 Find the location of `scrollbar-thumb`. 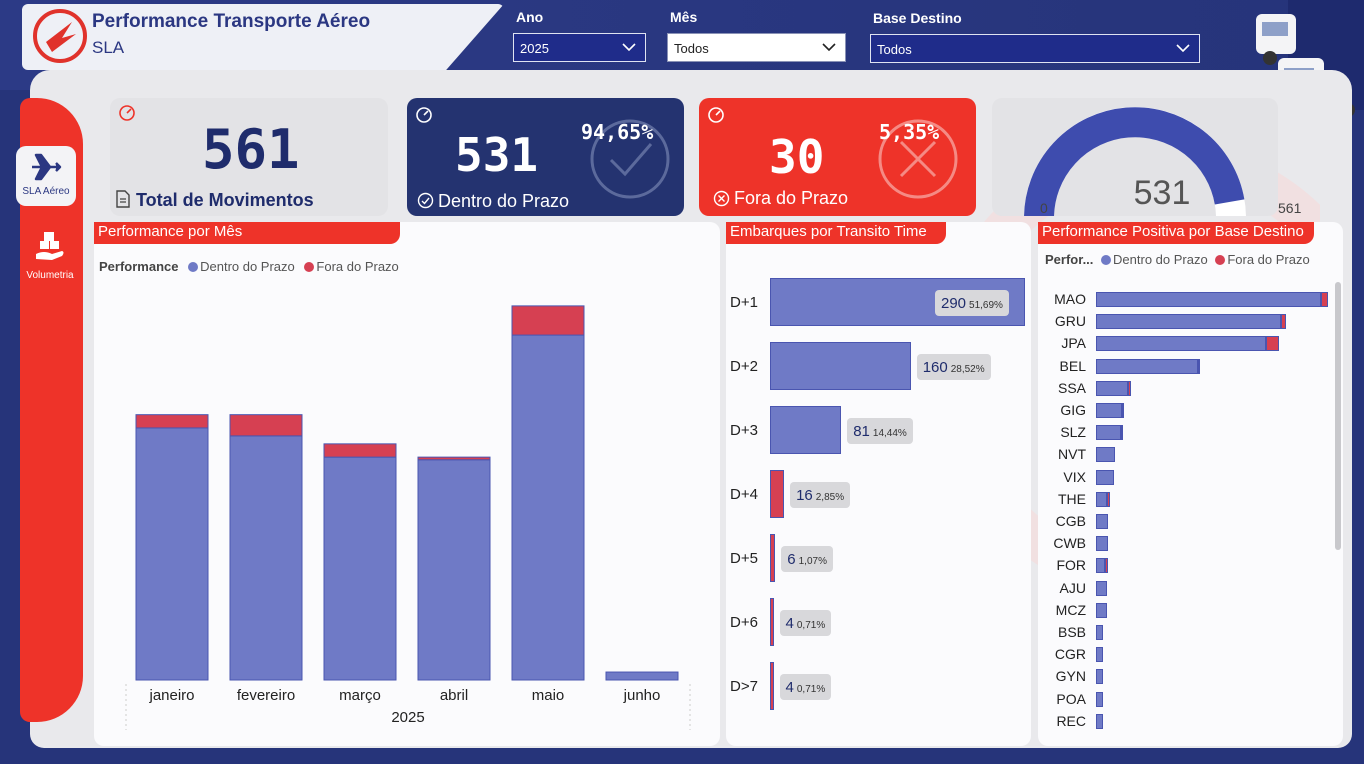

scrollbar-thumb is located at coordinates (1338, 416).